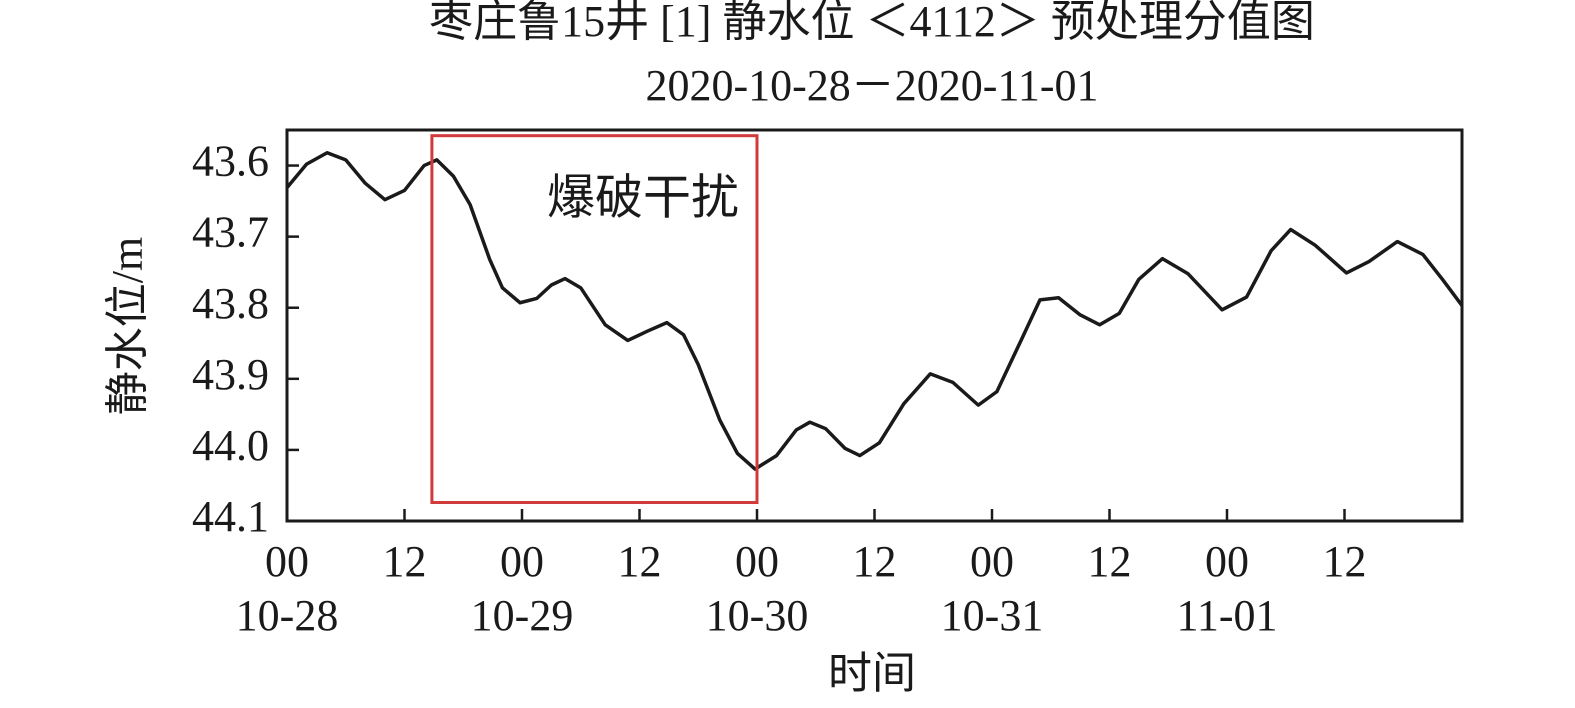 The height and width of the screenshot is (708, 1575). What do you see at coordinates (757, 615) in the screenshot?
I see `x-date-label: 10-30` at bounding box center [757, 615].